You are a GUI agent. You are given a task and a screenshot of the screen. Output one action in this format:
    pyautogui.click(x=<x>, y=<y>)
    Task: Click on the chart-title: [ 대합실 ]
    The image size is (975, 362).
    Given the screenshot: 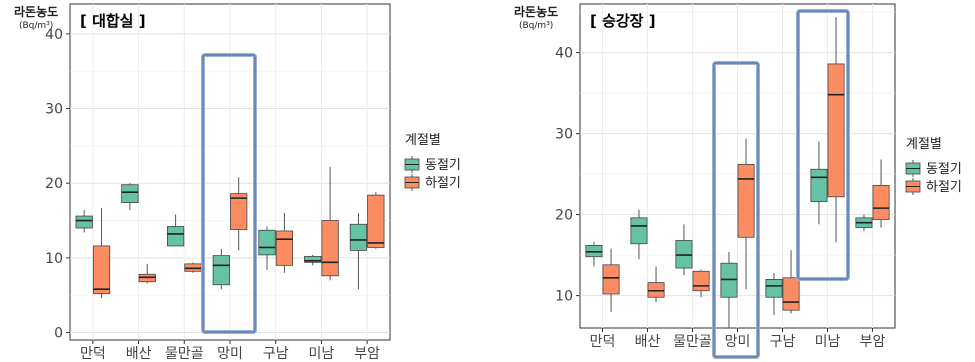 What is the action you would take?
    pyautogui.click(x=113, y=21)
    